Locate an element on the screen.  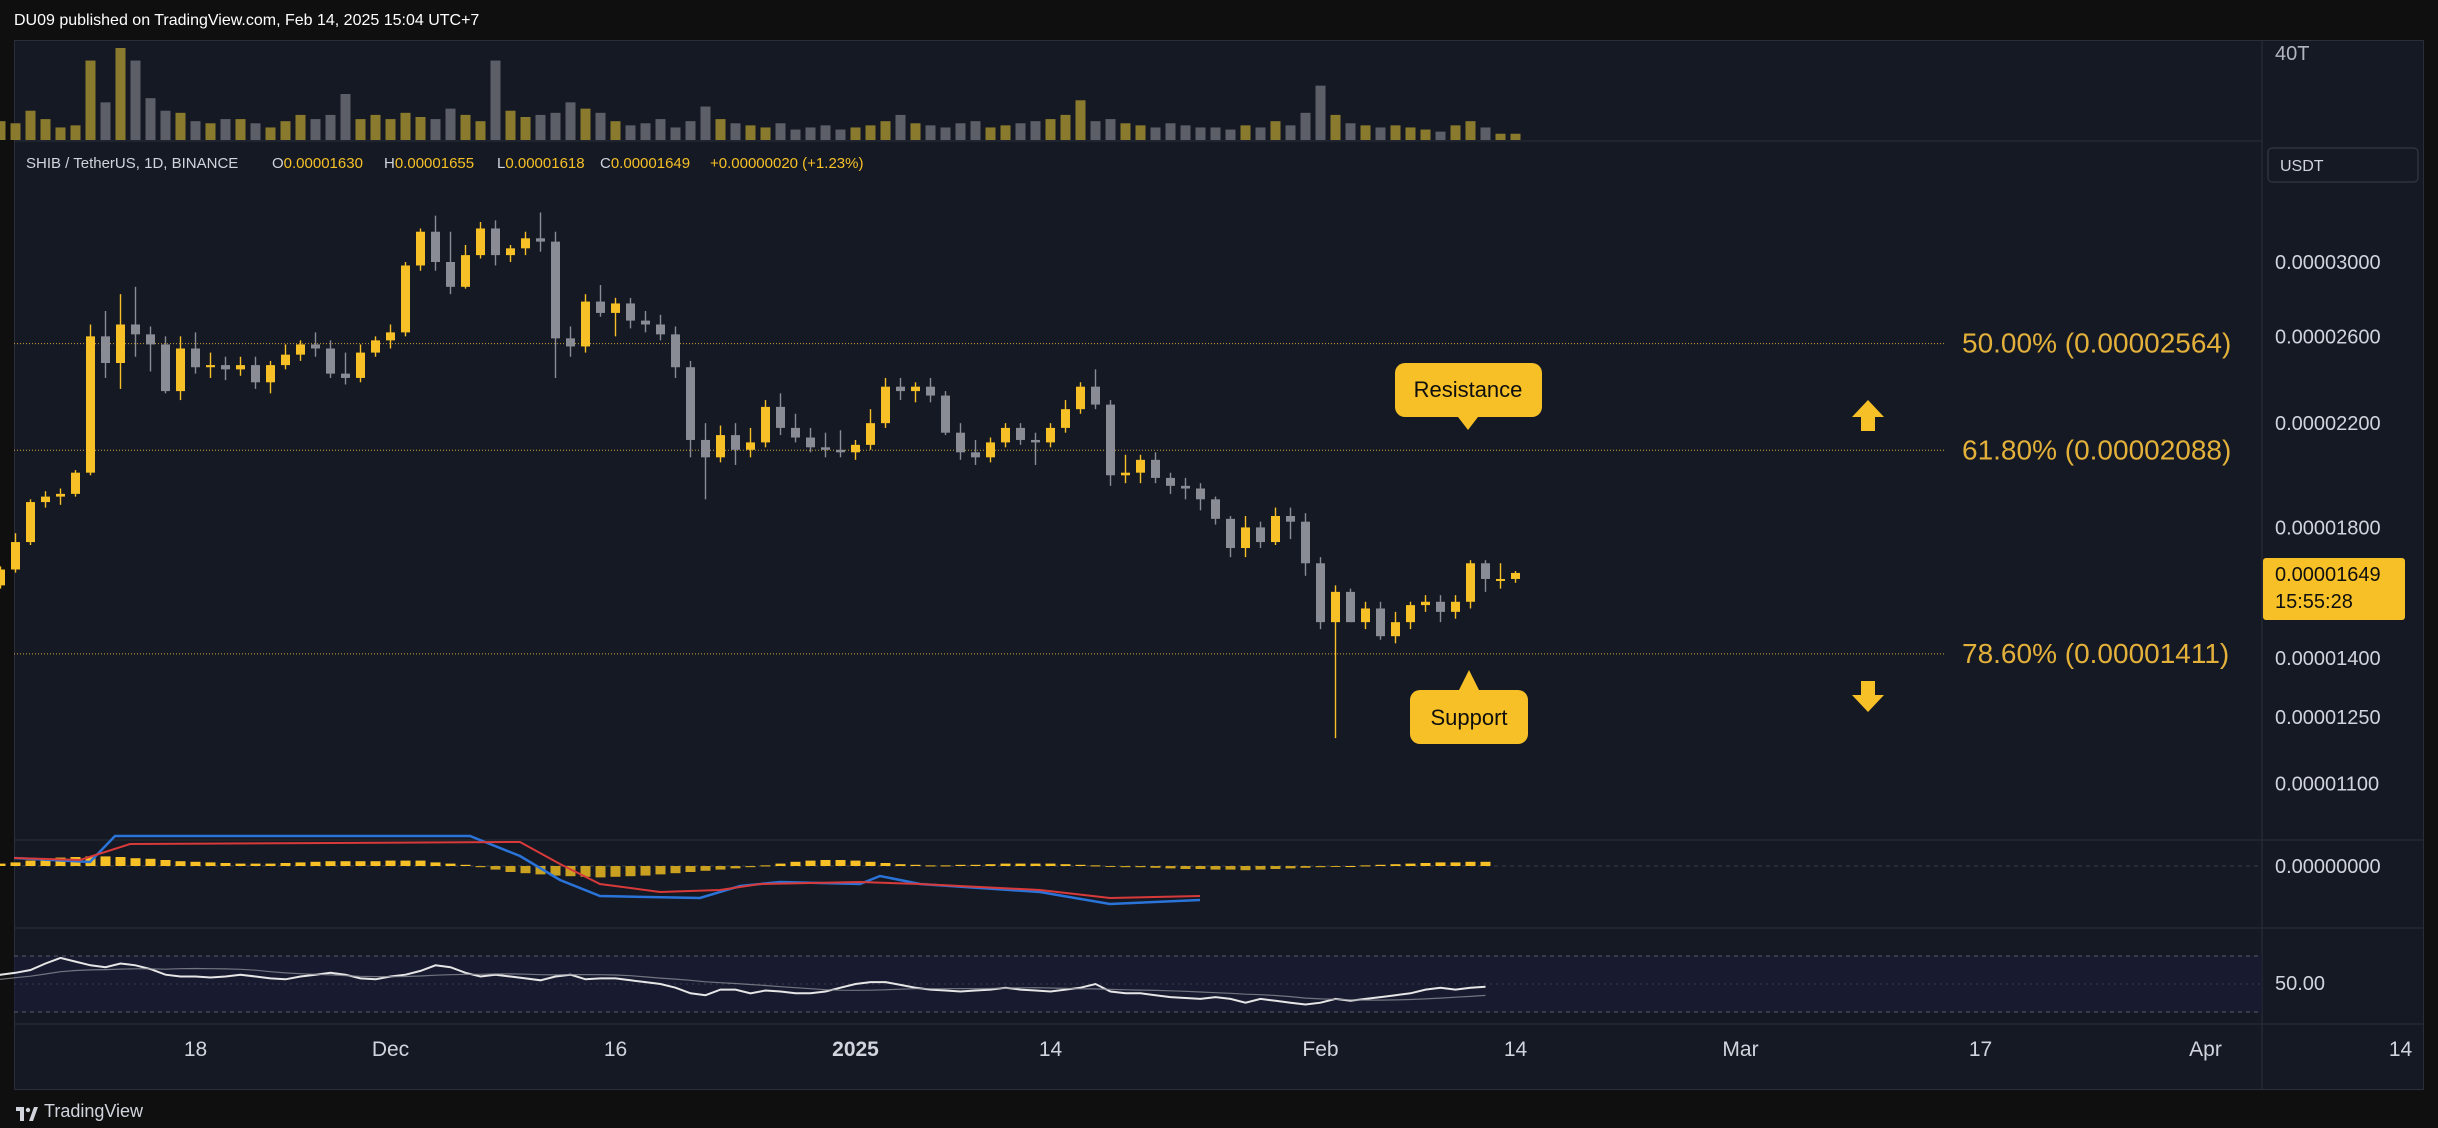
price-tick-label: 0.00001100 is located at coordinates (2327, 784).